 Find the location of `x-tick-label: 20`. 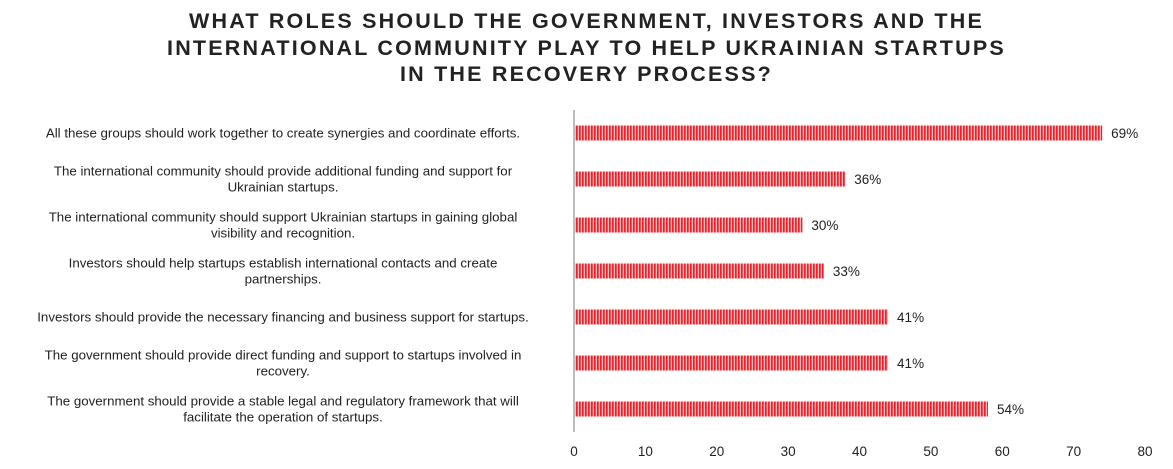

x-tick-label: 20 is located at coordinates (716, 451).